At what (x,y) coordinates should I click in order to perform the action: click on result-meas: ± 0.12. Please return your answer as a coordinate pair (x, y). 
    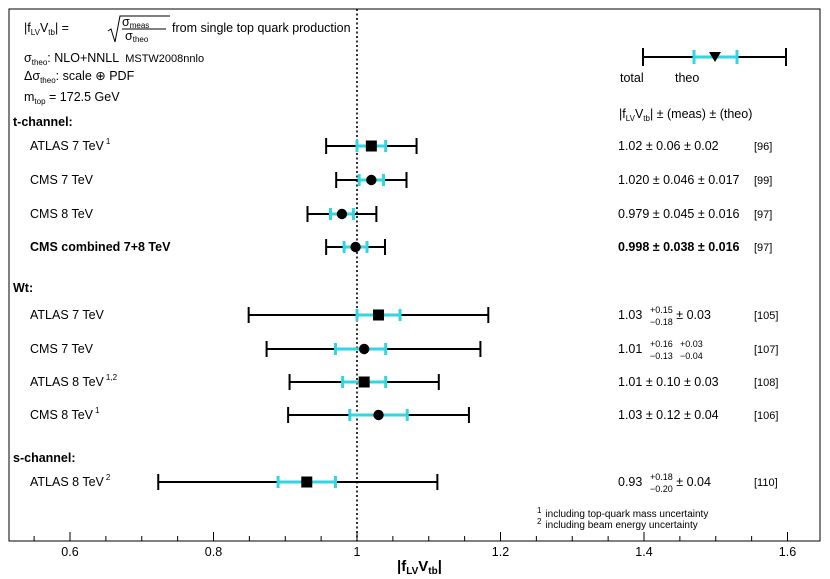
    Looking at the image, I should click on (665, 415).